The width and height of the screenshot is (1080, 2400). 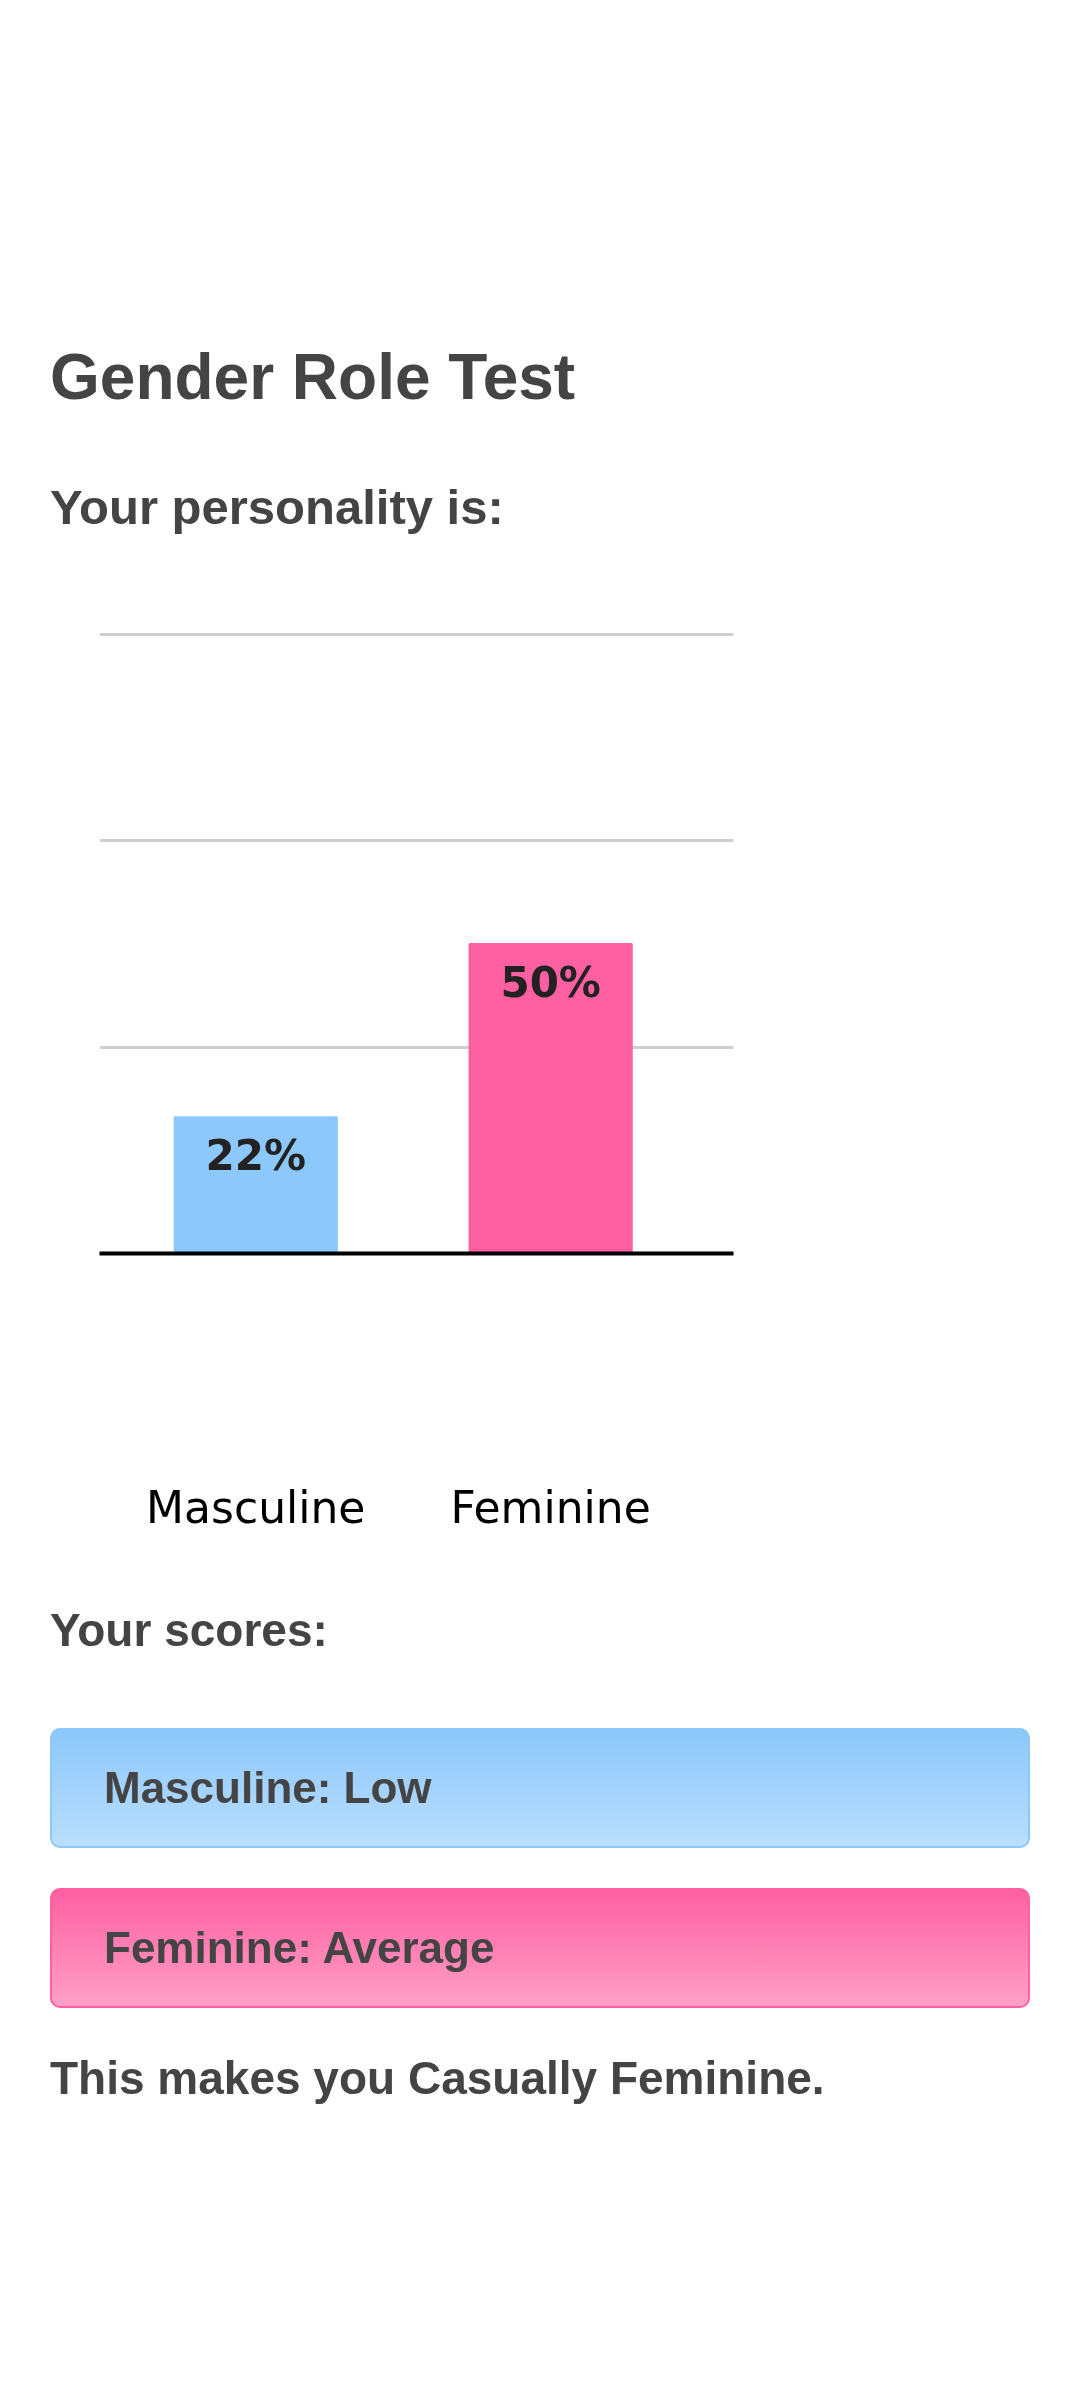 What do you see at coordinates (256, 1507) in the screenshot?
I see `x-tick-label: Masculine` at bounding box center [256, 1507].